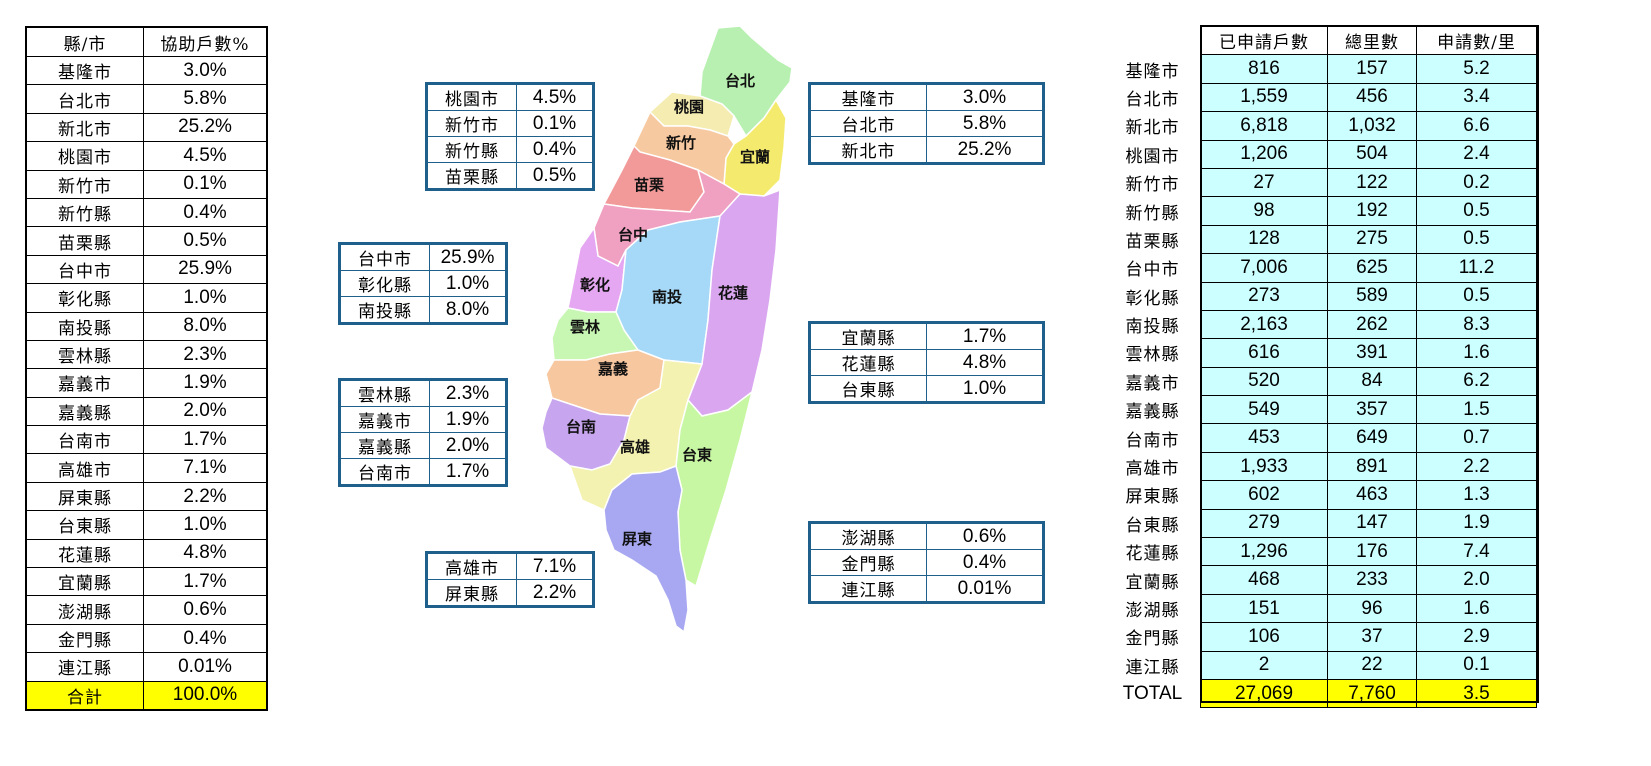  What do you see at coordinates (1321, 438) in the screenshot?
I see `table-row: 台南市 453 649 0.7` at bounding box center [1321, 438].